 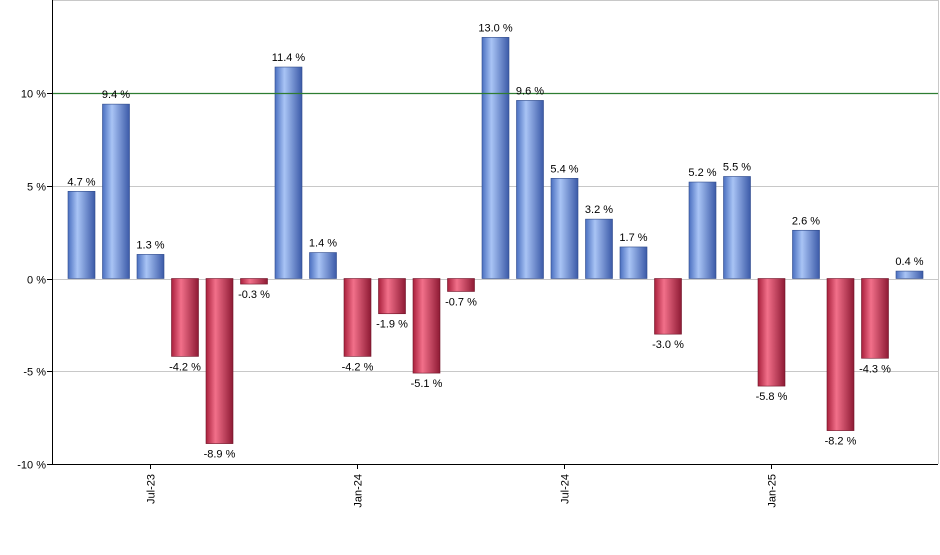 What do you see at coordinates (909, 262) in the screenshot?
I see `data-label: 0.4 %` at bounding box center [909, 262].